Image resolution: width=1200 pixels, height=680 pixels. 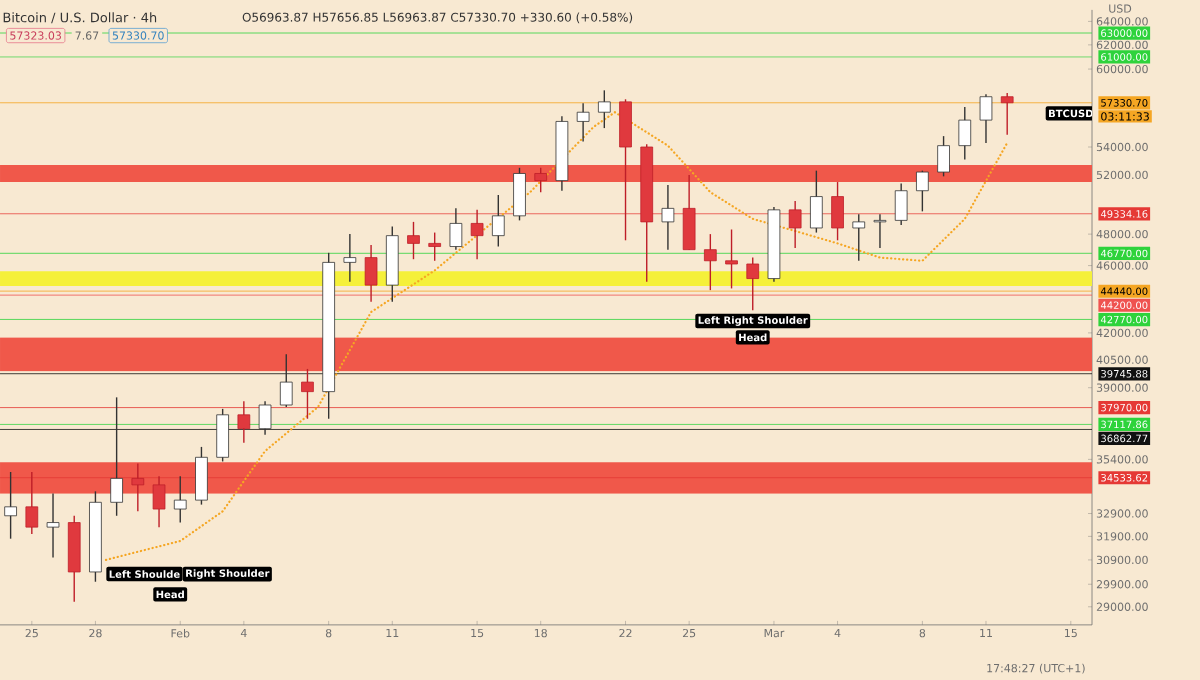 I want to click on ref-line-label: 44440.00, so click(x=1124, y=291).